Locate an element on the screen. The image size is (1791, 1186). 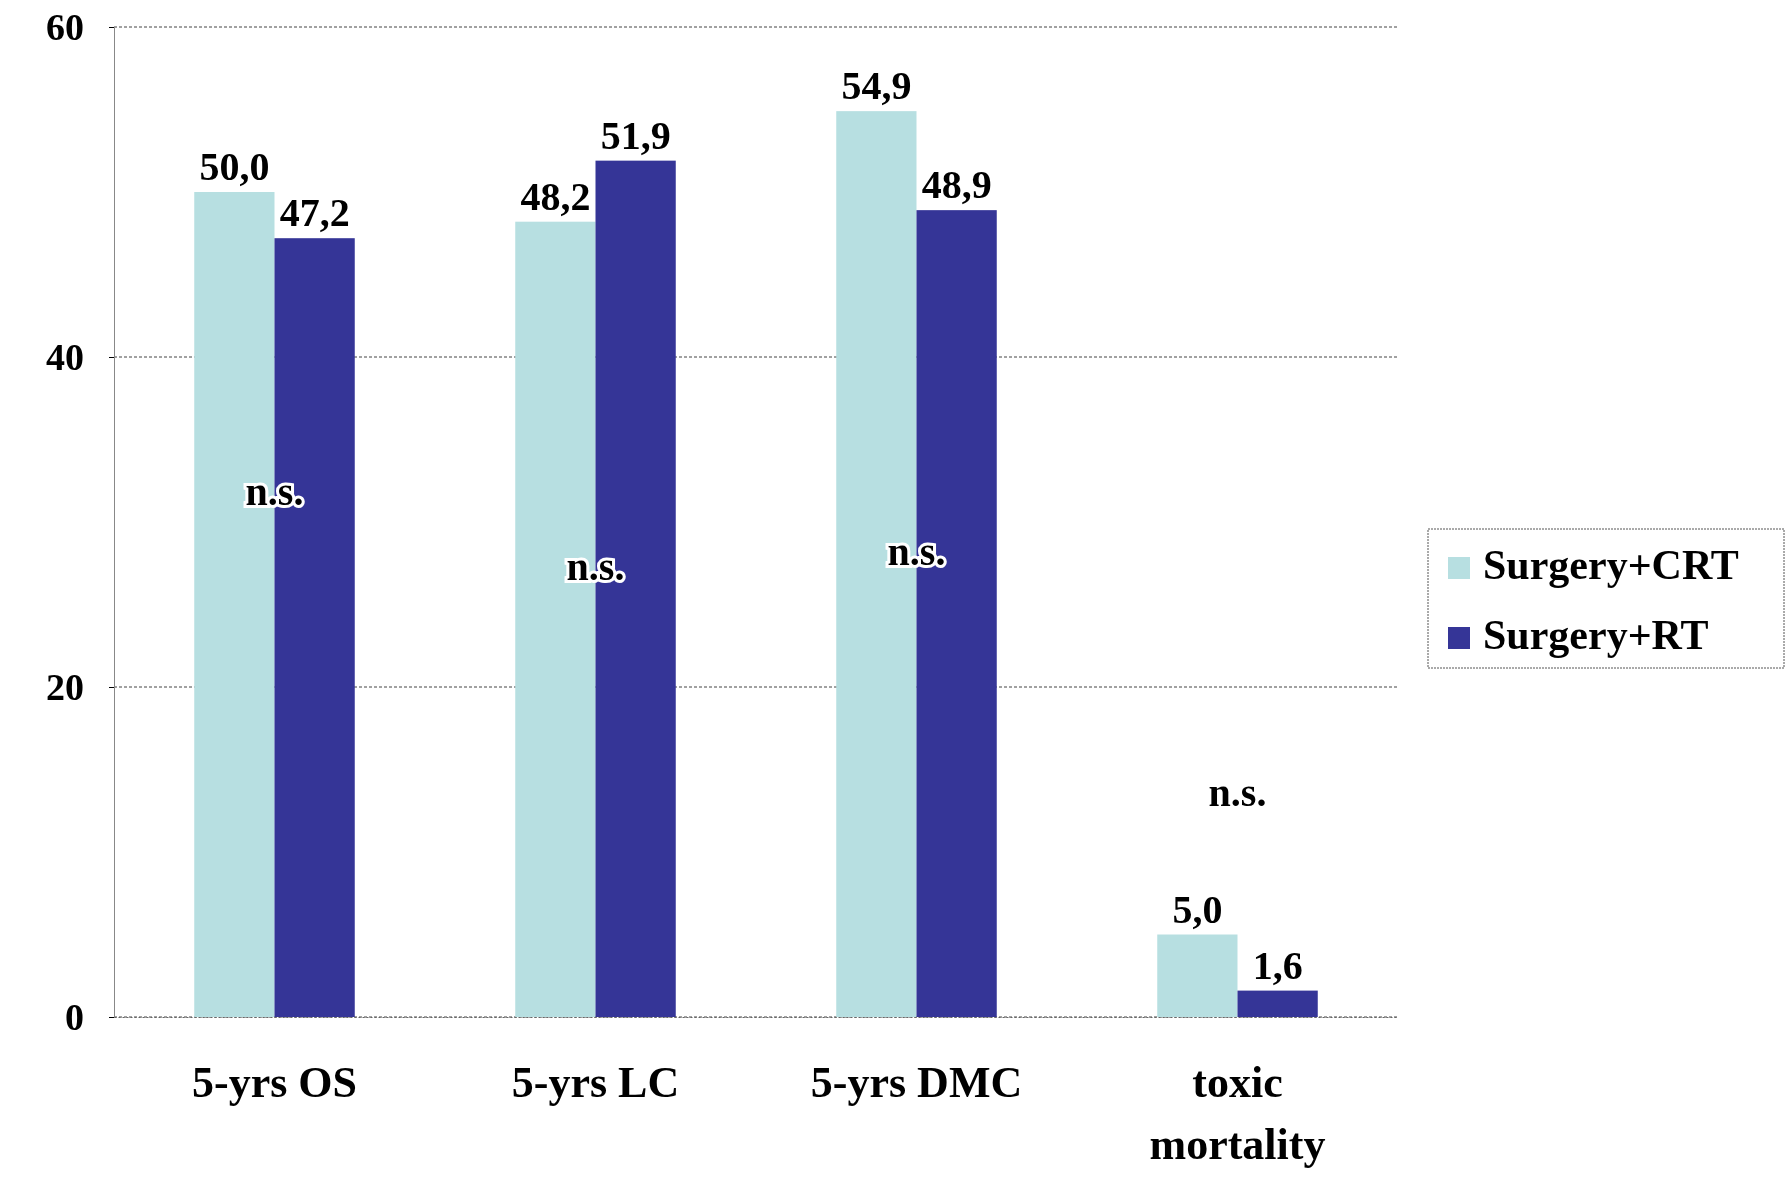
data-label: 1,6 is located at coordinates (1277, 965).